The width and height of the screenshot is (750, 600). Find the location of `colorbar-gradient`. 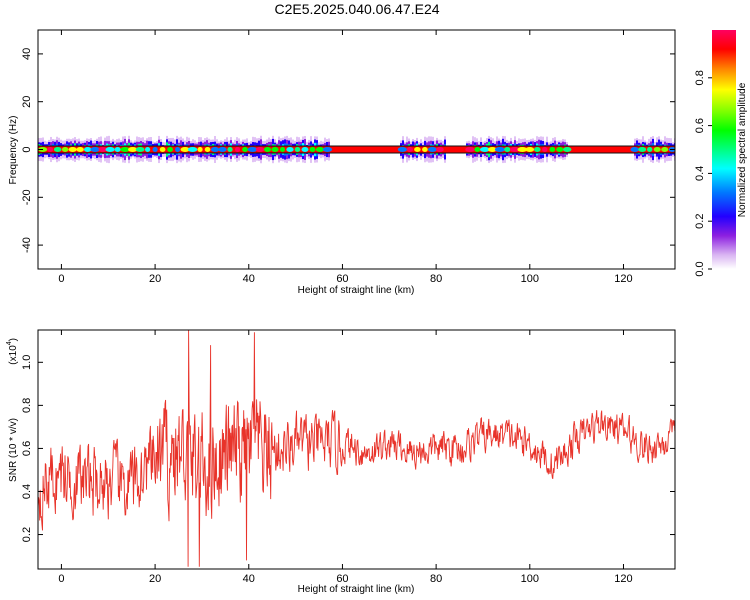

colorbar-gradient is located at coordinates (724, 149).